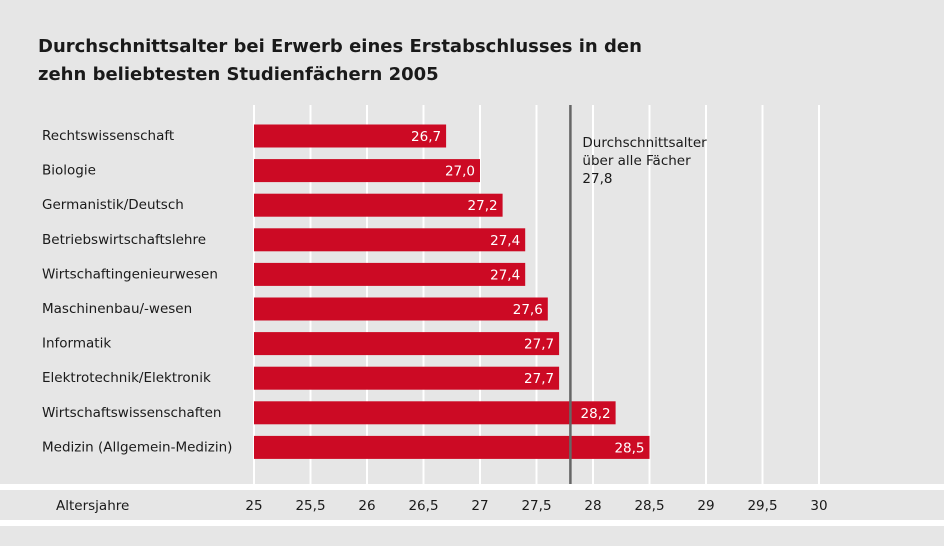 Image resolution: width=944 pixels, height=546 pixels. What do you see at coordinates (253, 506) in the screenshot?
I see `x-tick-label: 25` at bounding box center [253, 506].